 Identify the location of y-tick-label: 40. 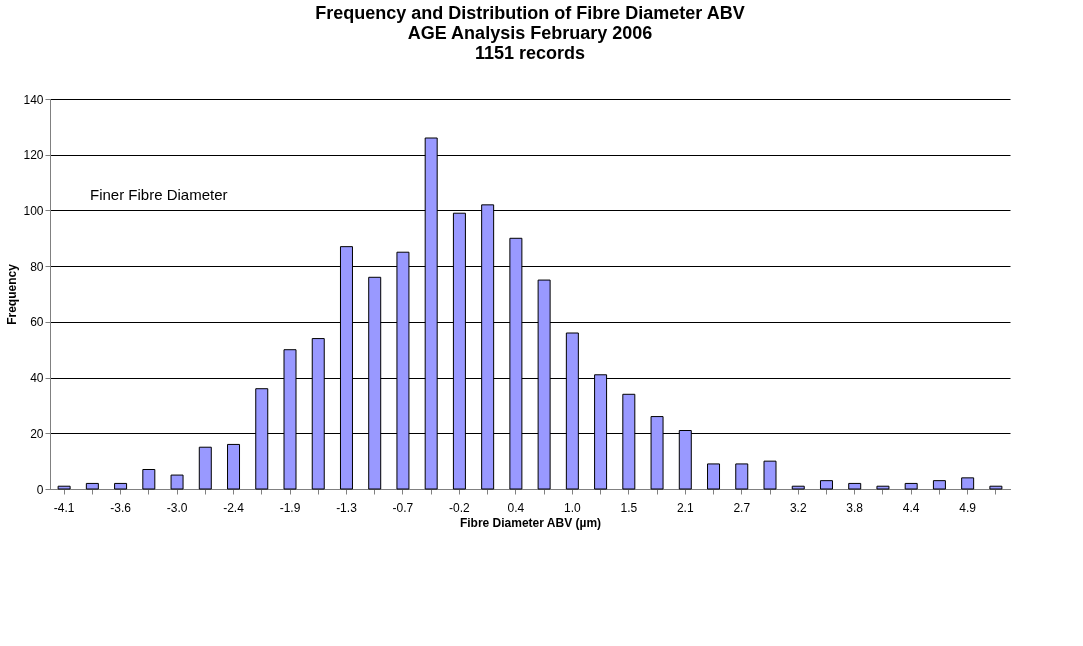
(37, 378).